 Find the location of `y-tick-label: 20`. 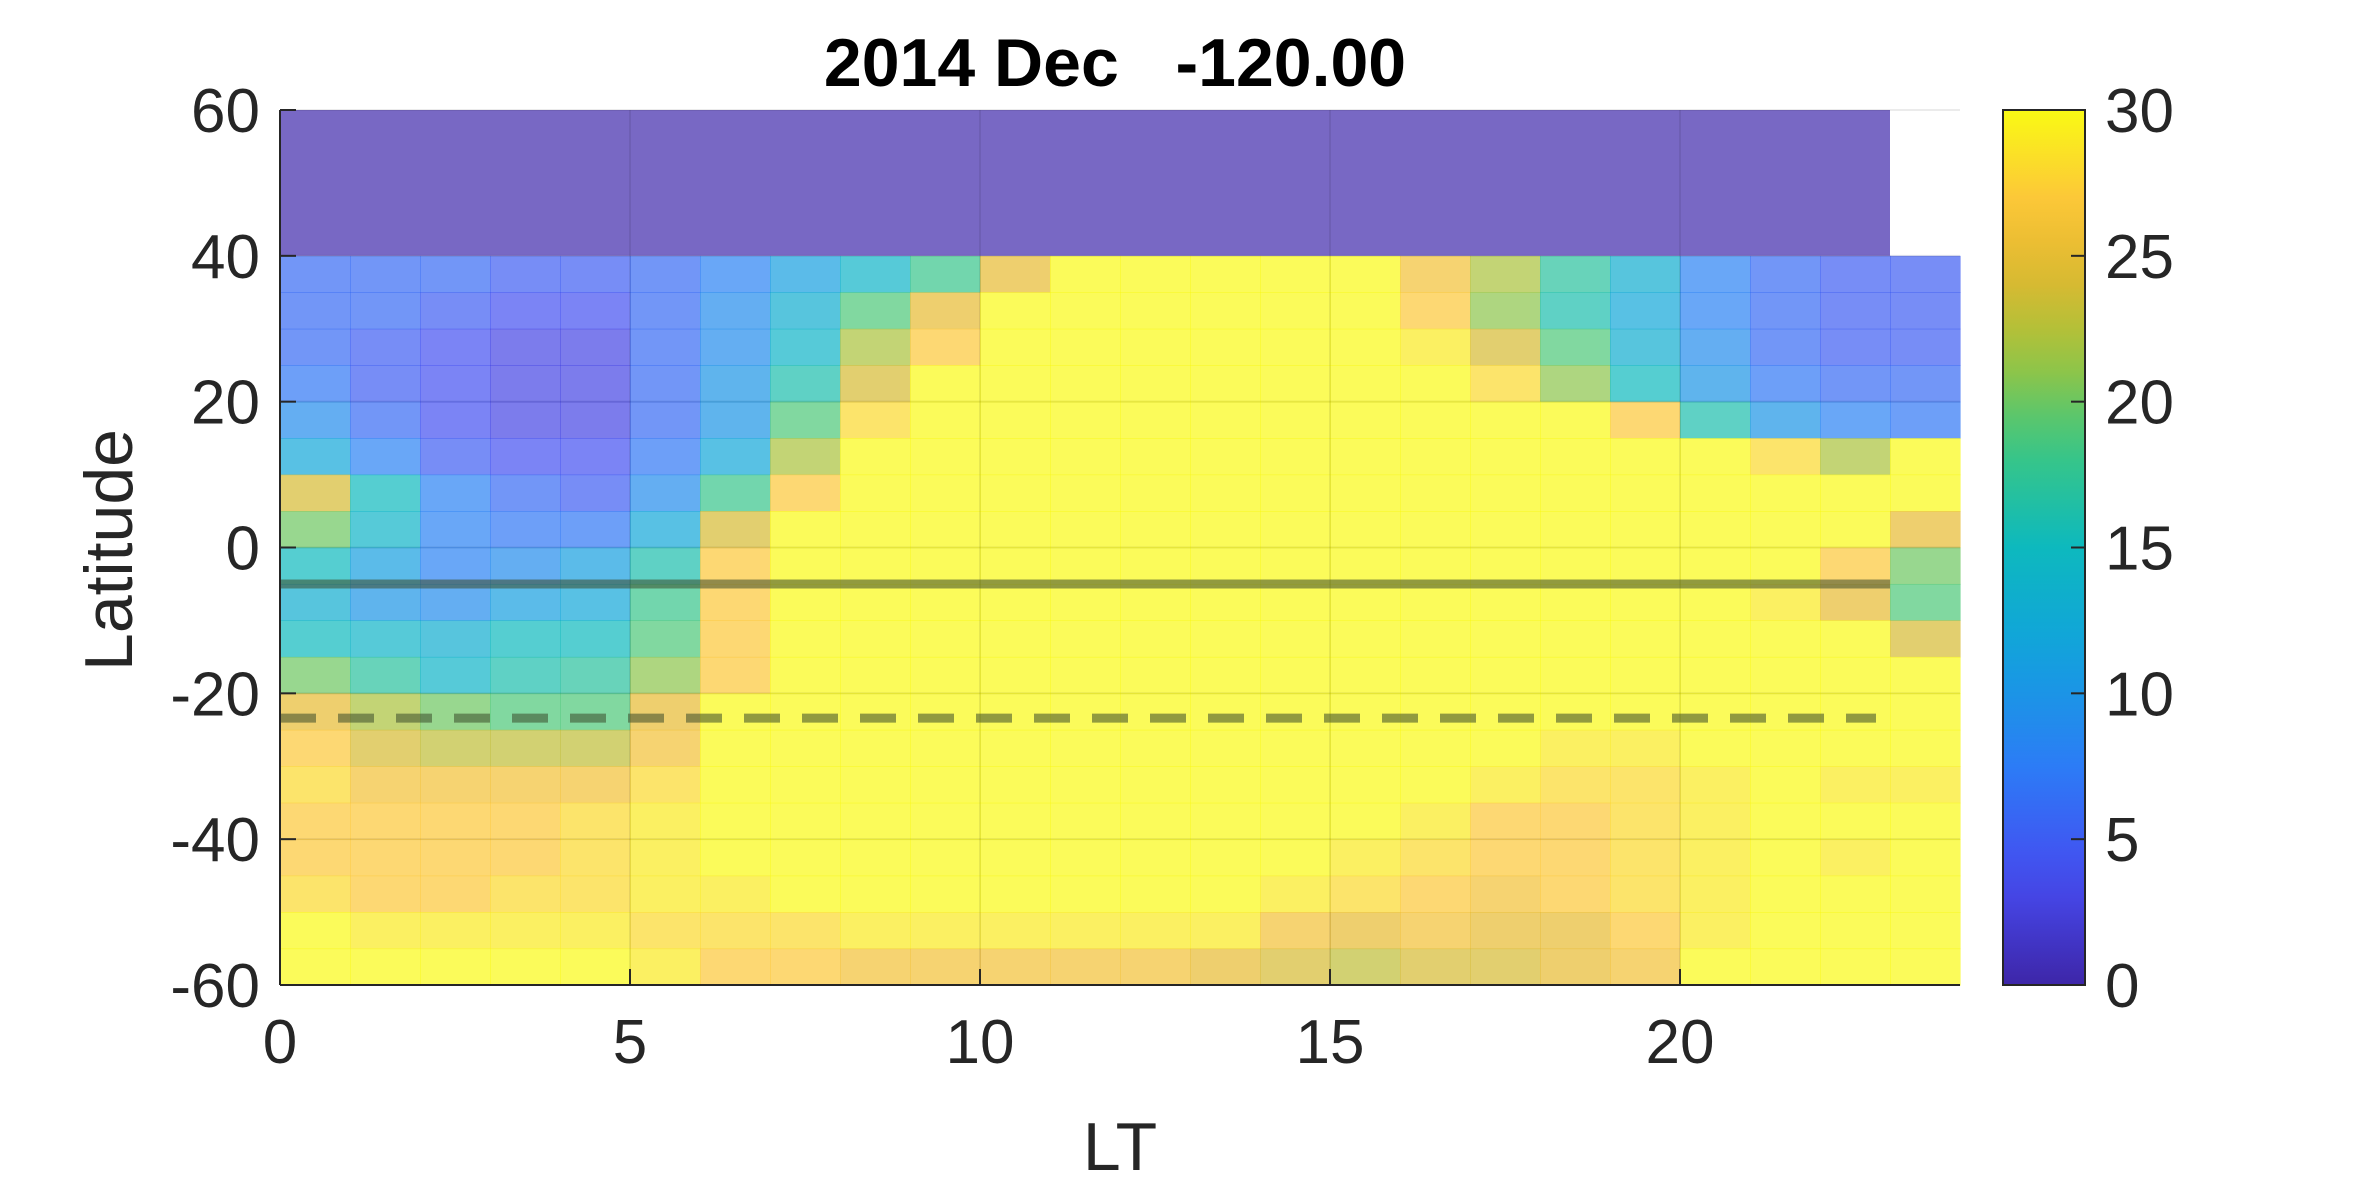

y-tick-label: 20 is located at coordinates (225, 403).